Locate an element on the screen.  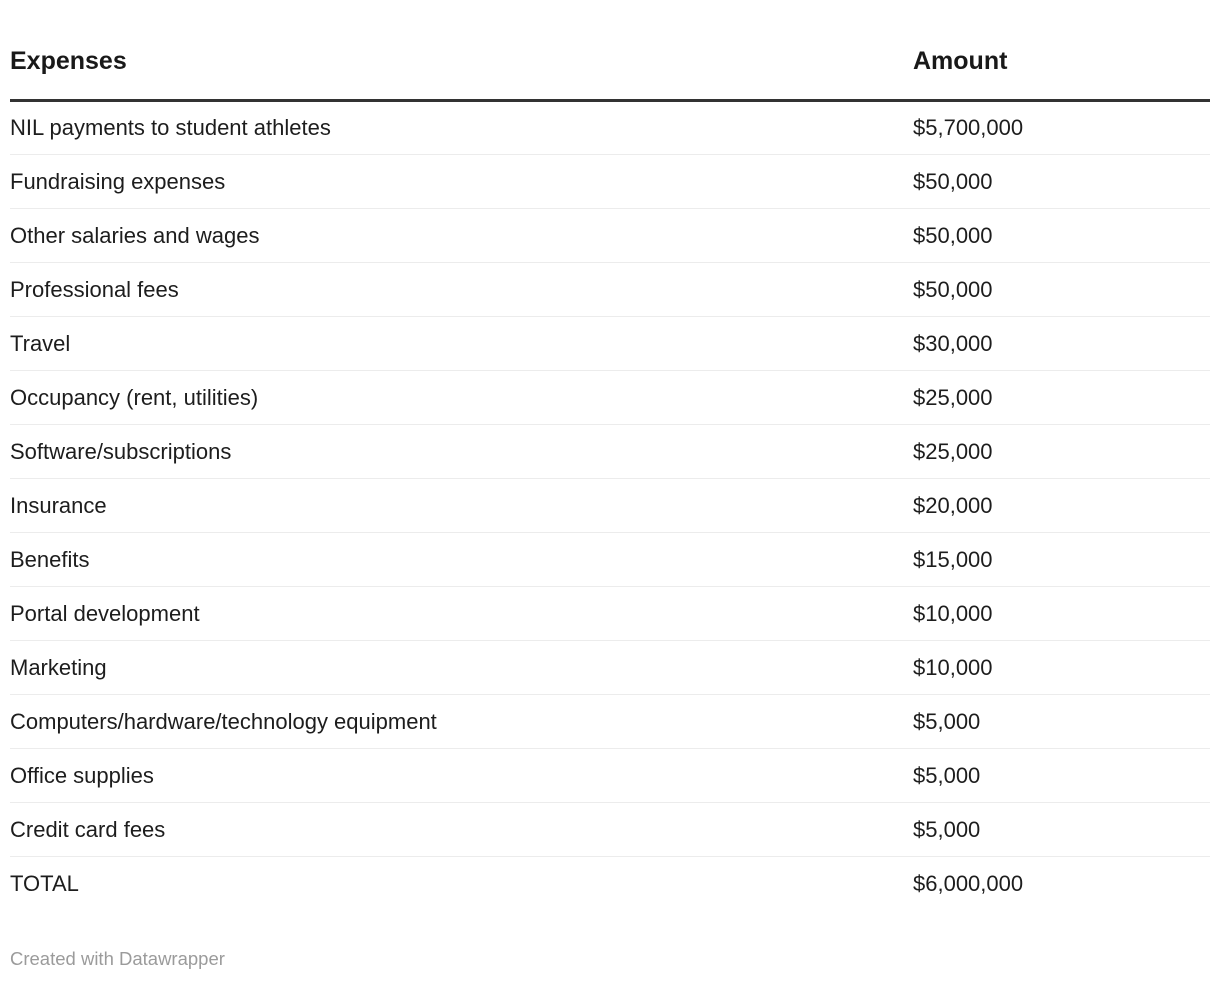
table-row: Software/subscriptions $25,000 is located at coordinates (610, 451).